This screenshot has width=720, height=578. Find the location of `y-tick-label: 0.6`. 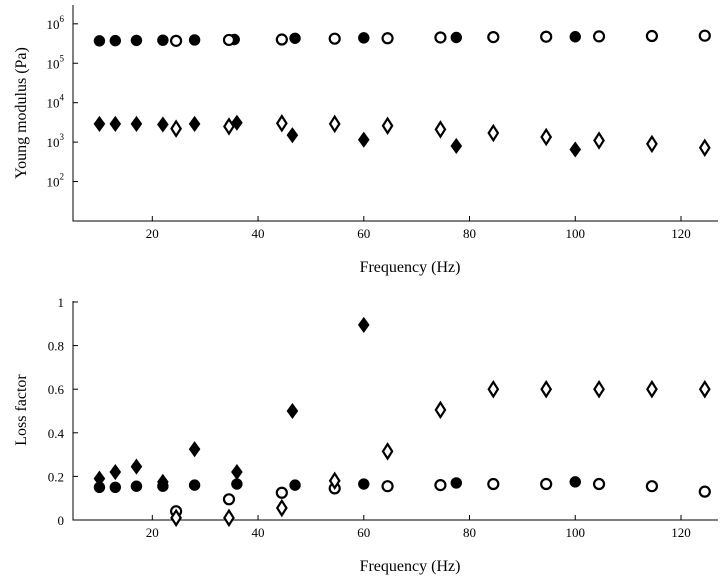

y-tick-label: 0.6 is located at coordinates (56, 389).